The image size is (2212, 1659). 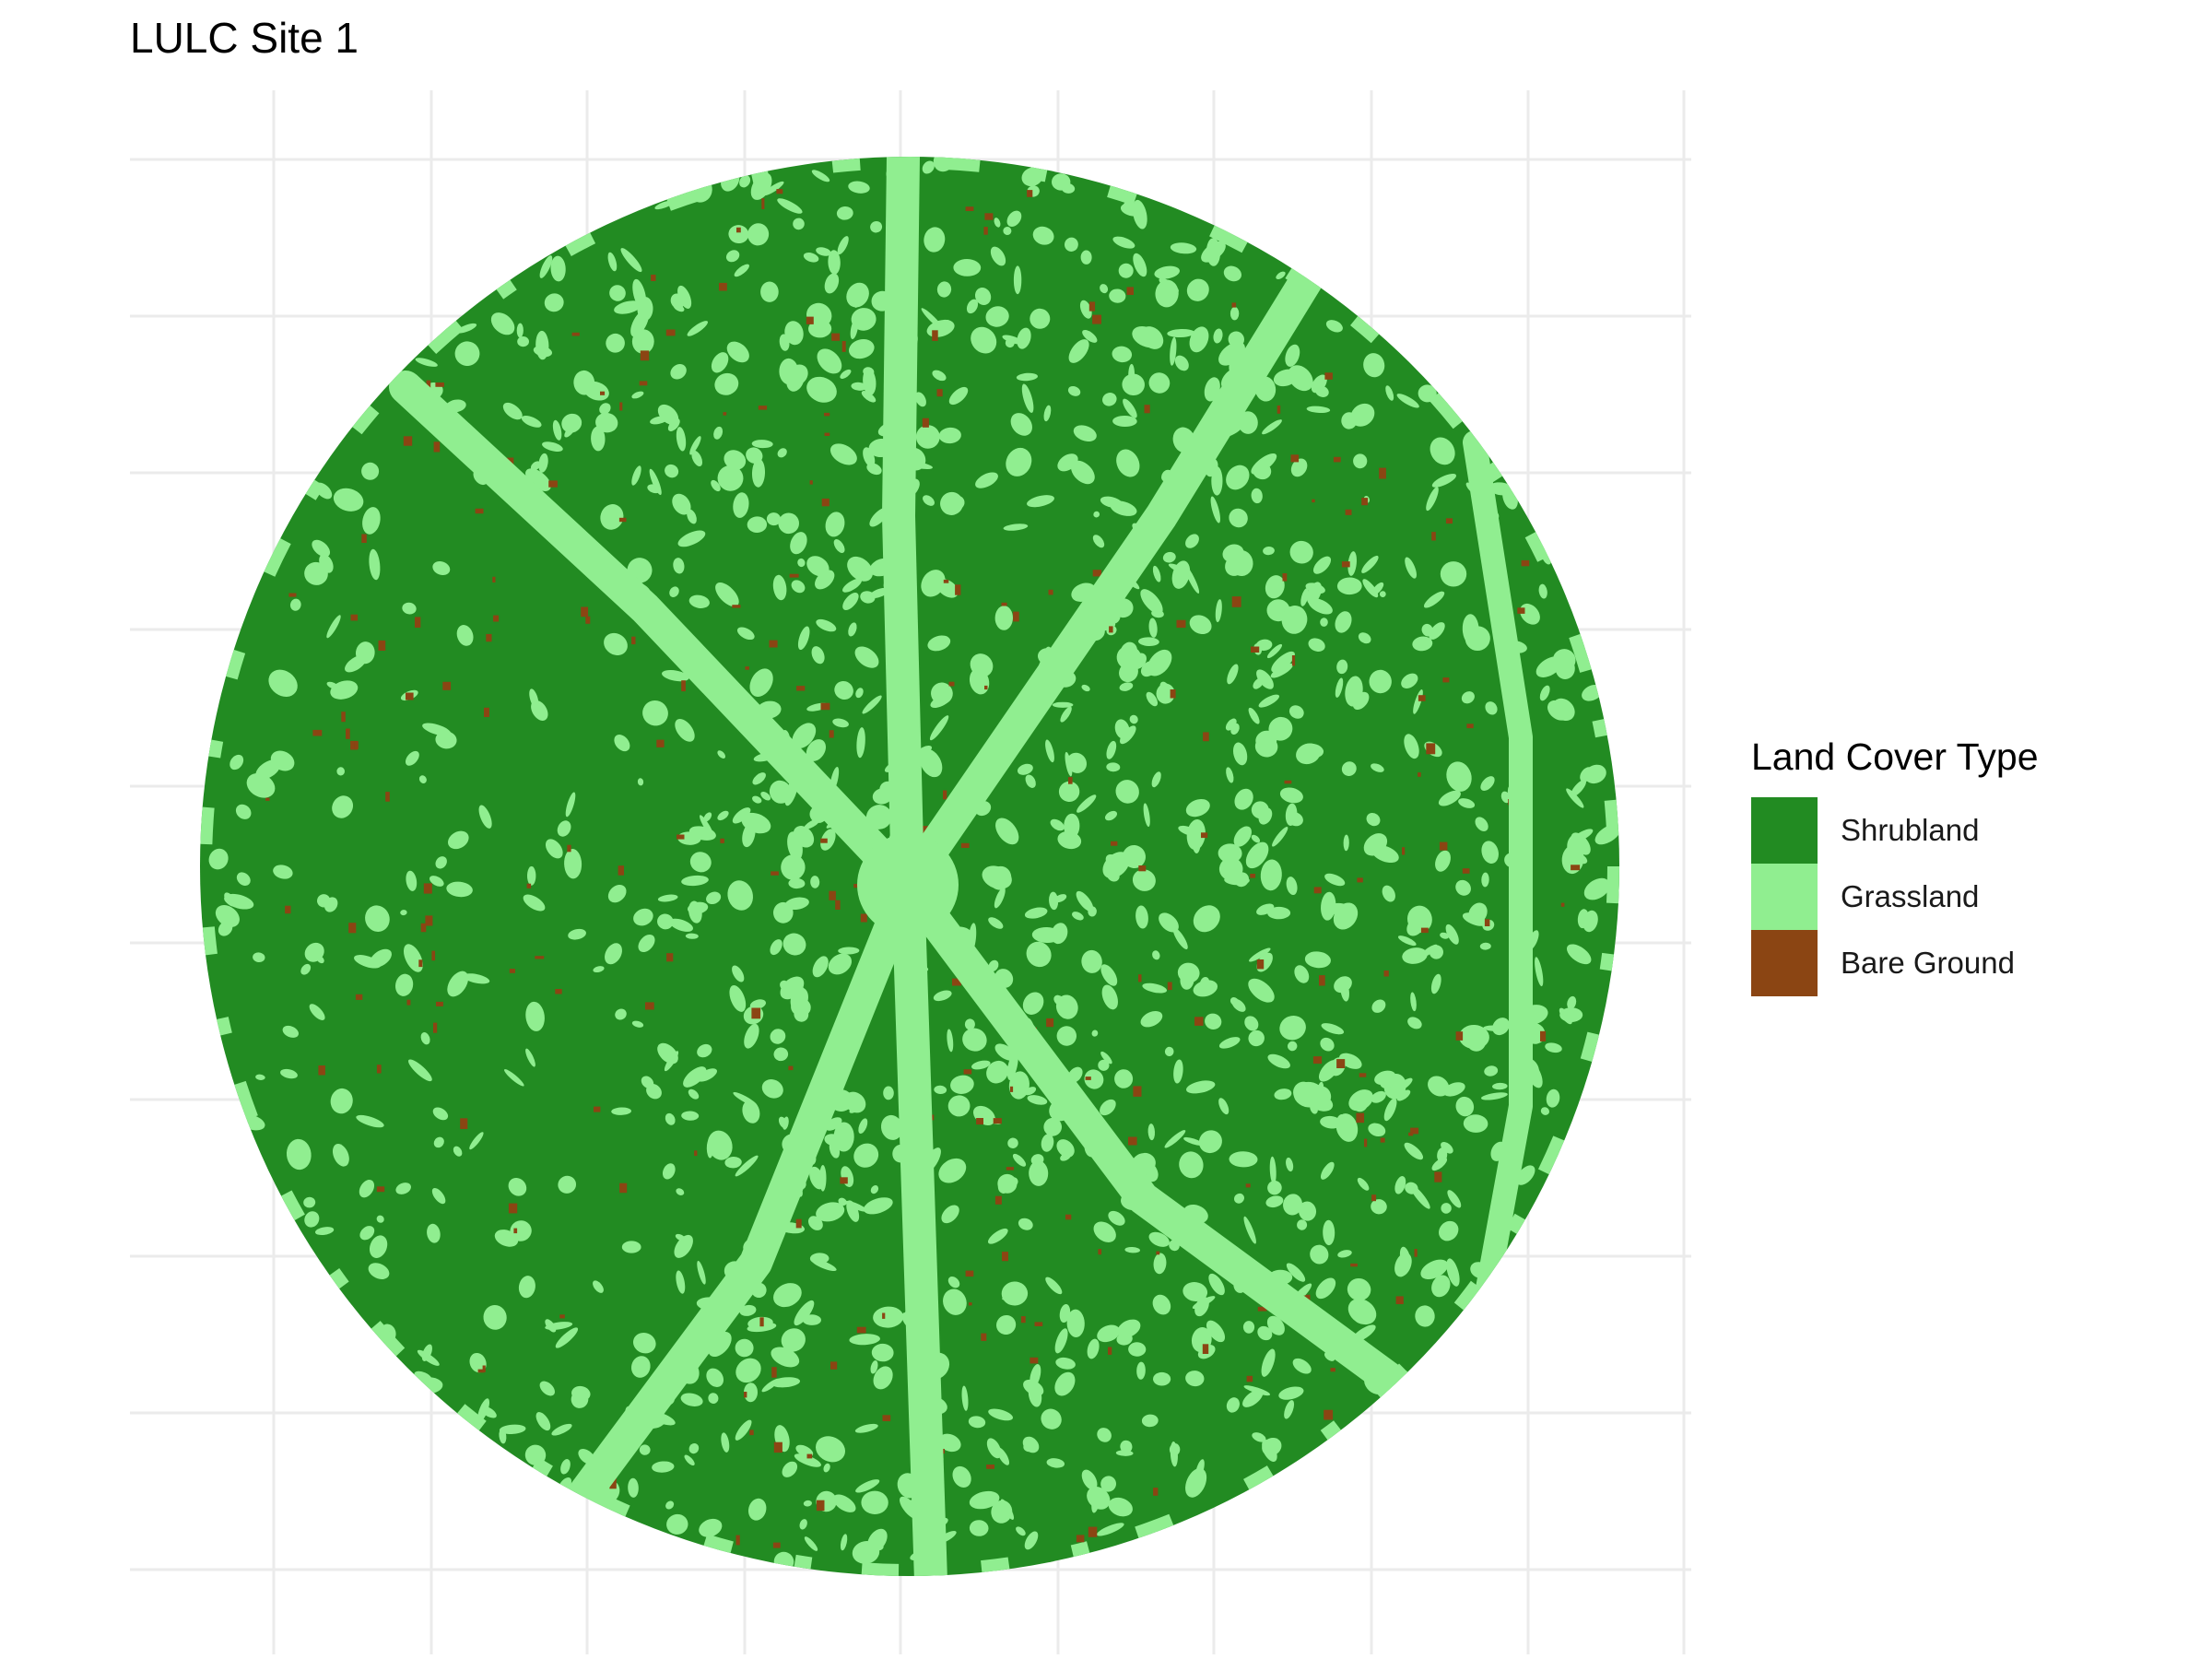 I want to click on grassland-swatch, so click(x=1784, y=897).